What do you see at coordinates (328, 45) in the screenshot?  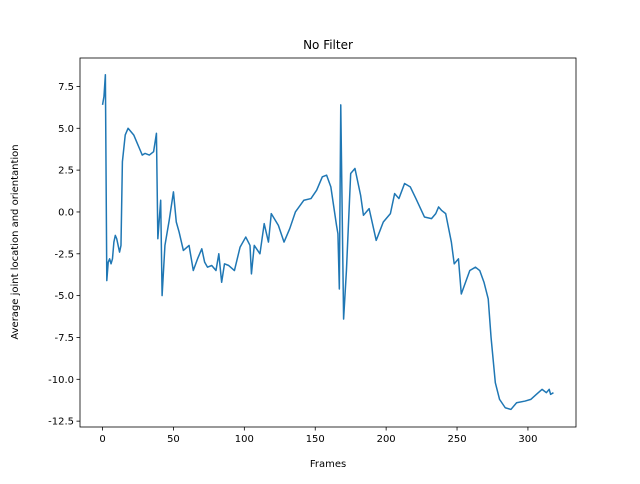 I see `chart-title: No Filter` at bounding box center [328, 45].